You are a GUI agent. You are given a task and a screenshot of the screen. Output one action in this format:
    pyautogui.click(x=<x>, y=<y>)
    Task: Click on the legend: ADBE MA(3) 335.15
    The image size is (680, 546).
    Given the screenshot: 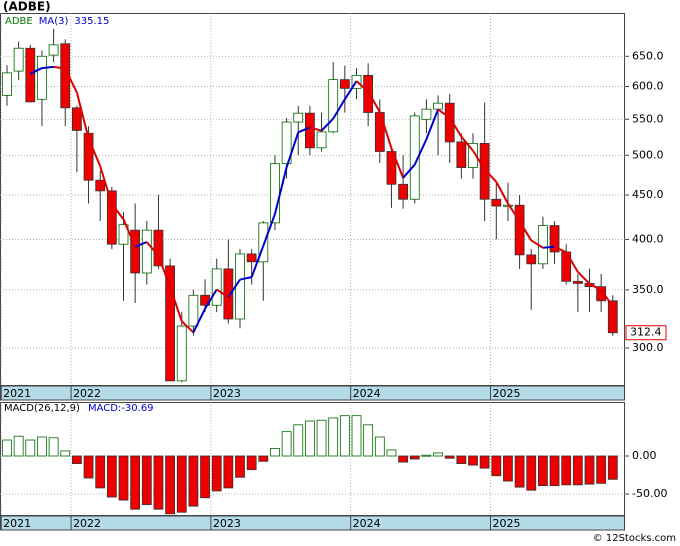 What is the action you would take?
    pyautogui.click(x=57, y=21)
    